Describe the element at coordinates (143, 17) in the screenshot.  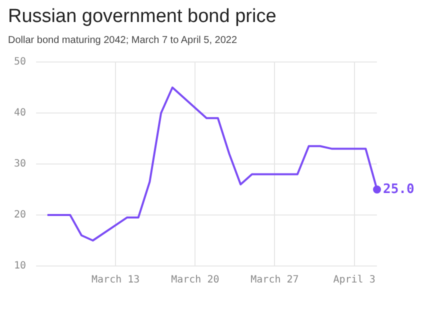
I see `chart-title: Russian government bond price` at that location.